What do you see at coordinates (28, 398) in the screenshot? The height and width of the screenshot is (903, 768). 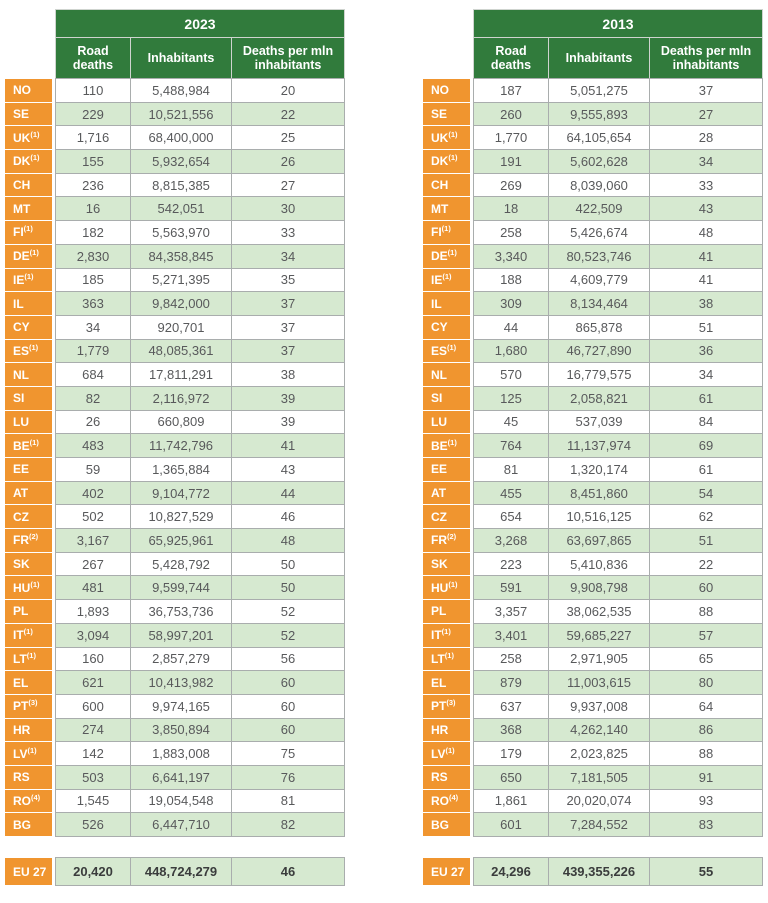 I see `country-cell: SI` at bounding box center [28, 398].